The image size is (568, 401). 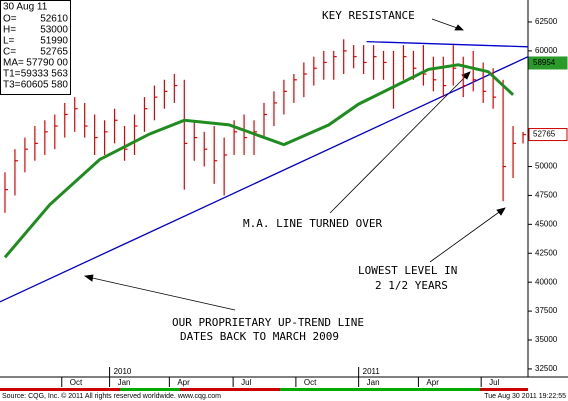 I want to click on year-label: 2010, so click(x=123, y=371).